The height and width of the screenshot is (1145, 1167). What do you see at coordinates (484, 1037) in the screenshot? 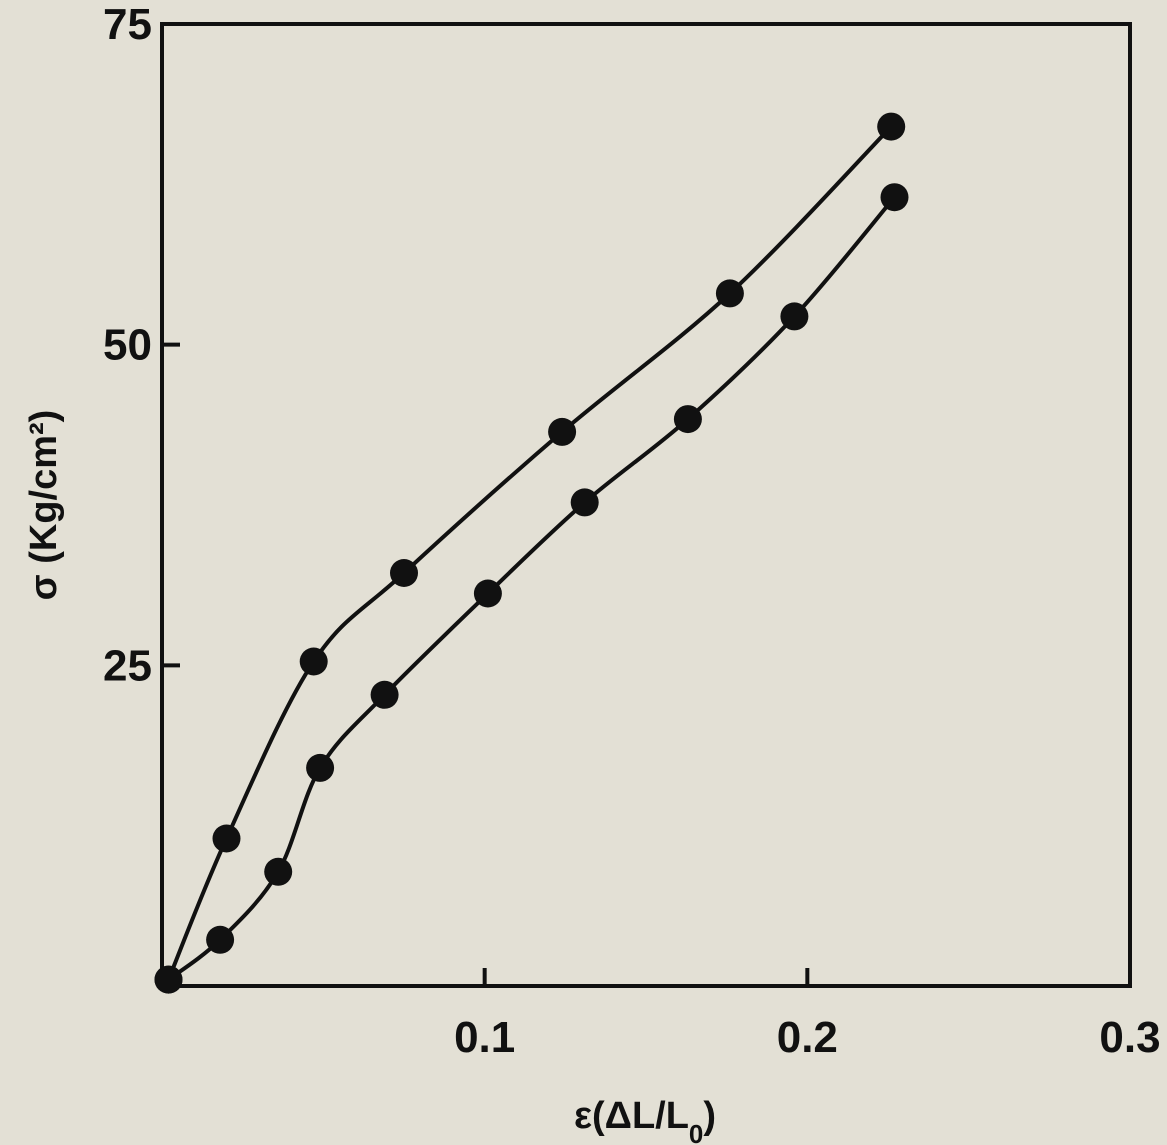
I see `x-tick-label: 0.1` at bounding box center [484, 1037].